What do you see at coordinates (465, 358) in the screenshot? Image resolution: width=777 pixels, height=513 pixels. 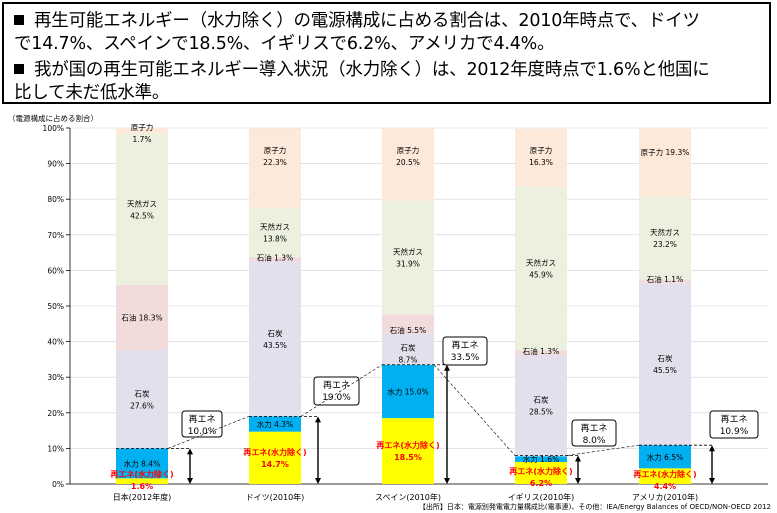 I see `callout-value: 33.5%` at bounding box center [465, 358].